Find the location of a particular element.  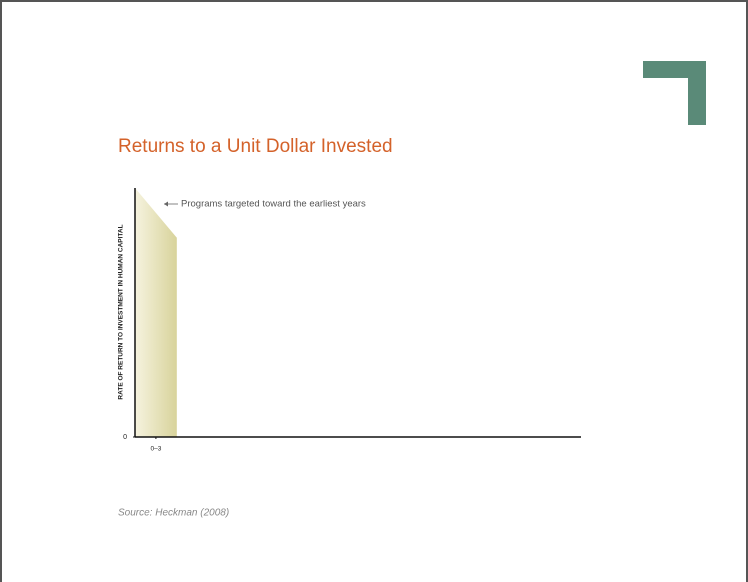

source: Source: Heckman (2008) is located at coordinates (173, 513).